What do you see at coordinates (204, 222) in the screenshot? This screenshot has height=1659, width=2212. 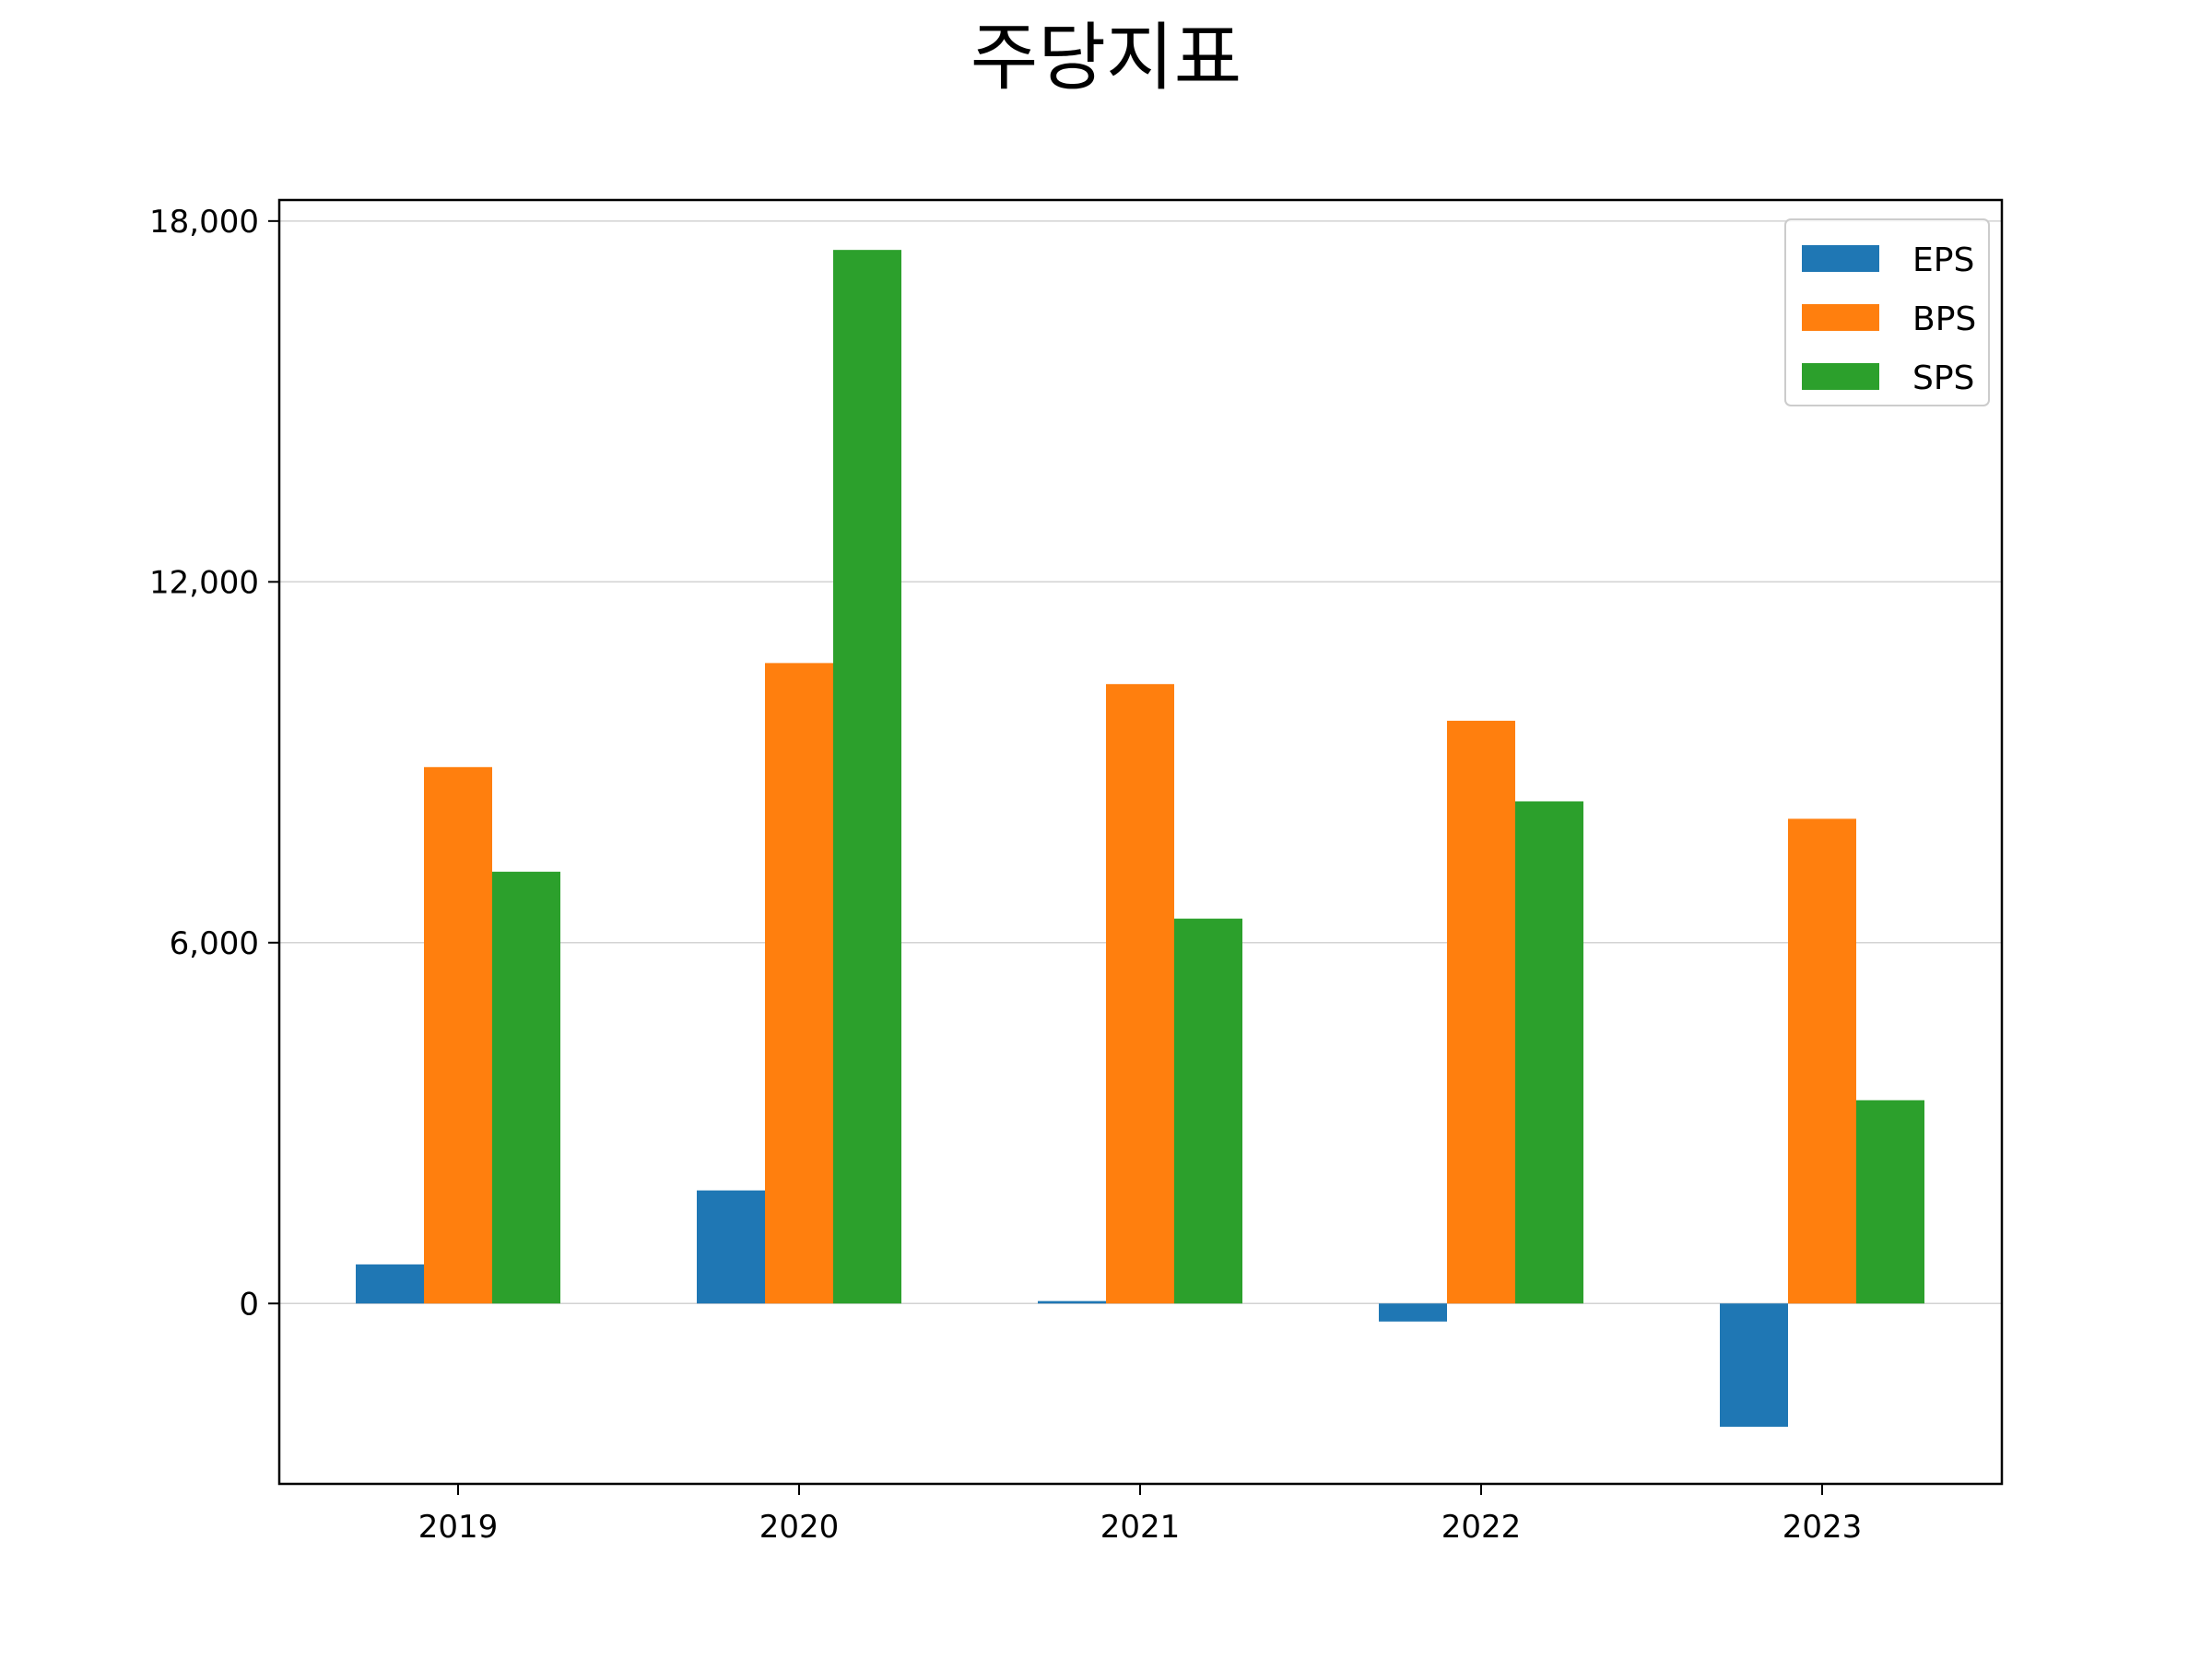 I see `y-tick-label: 18,000` at bounding box center [204, 222].